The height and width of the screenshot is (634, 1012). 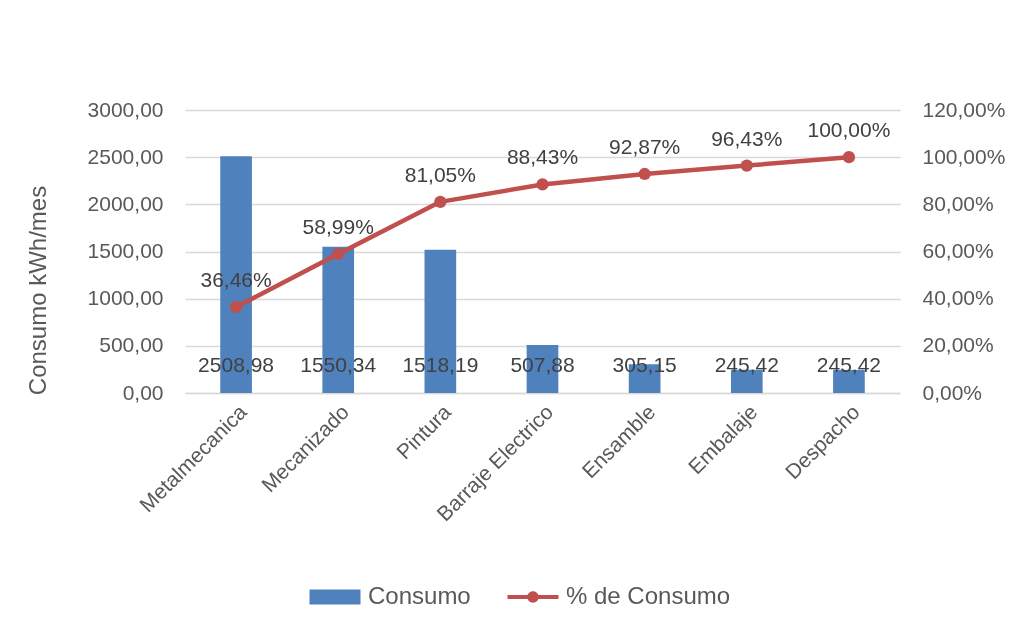 What do you see at coordinates (958, 250) in the screenshot?
I see `y2-tick-label: 60,00%` at bounding box center [958, 250].